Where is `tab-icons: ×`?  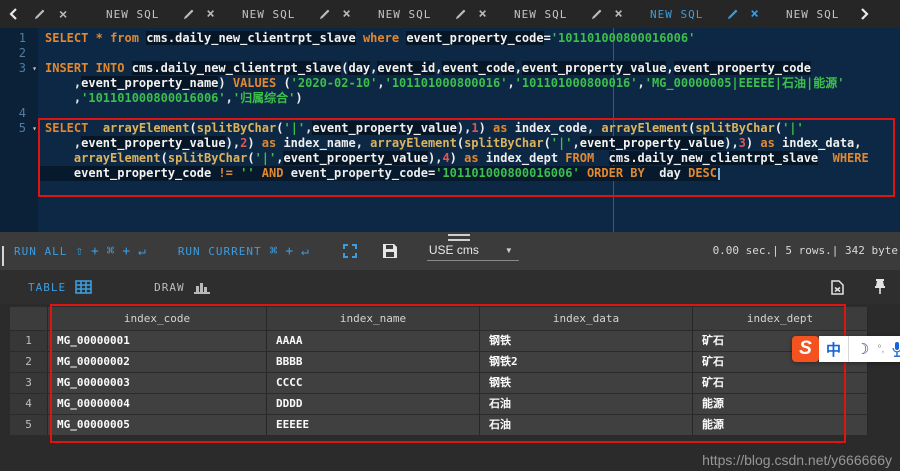 tab-icons: × is located at coordinates (743, 14).